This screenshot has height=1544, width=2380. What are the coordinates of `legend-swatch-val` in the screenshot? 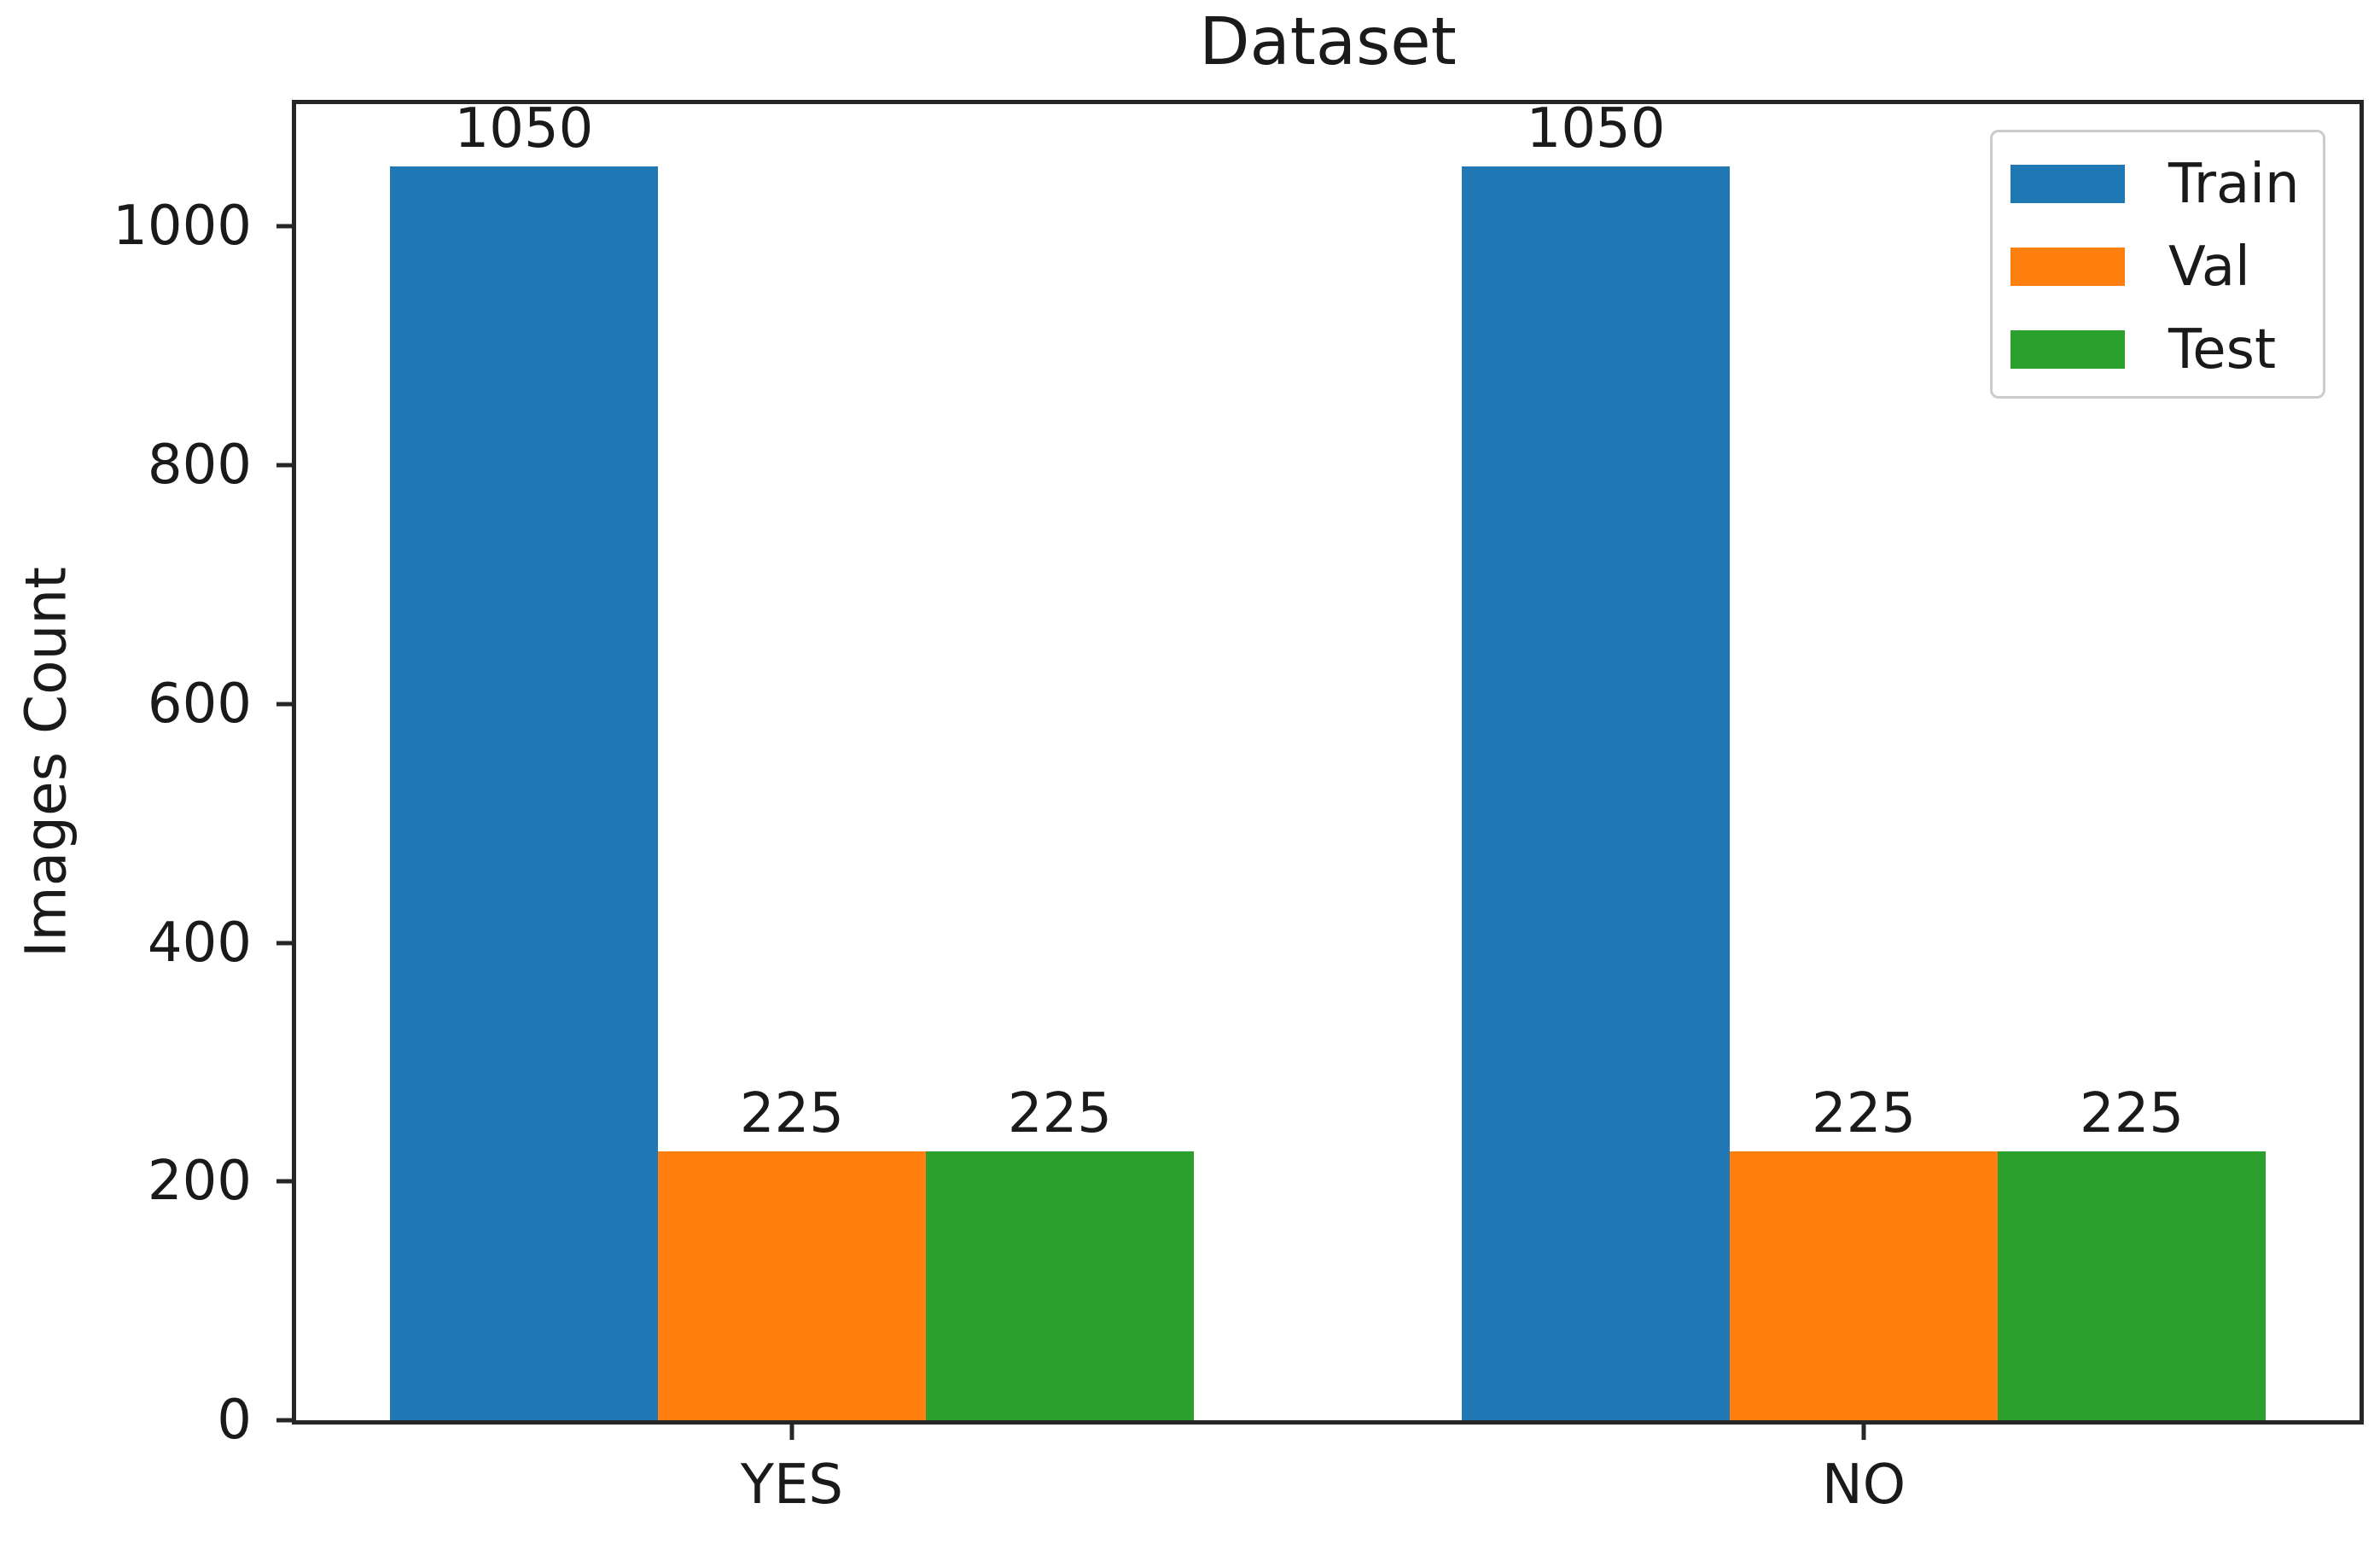 It's located at (2067, 267).